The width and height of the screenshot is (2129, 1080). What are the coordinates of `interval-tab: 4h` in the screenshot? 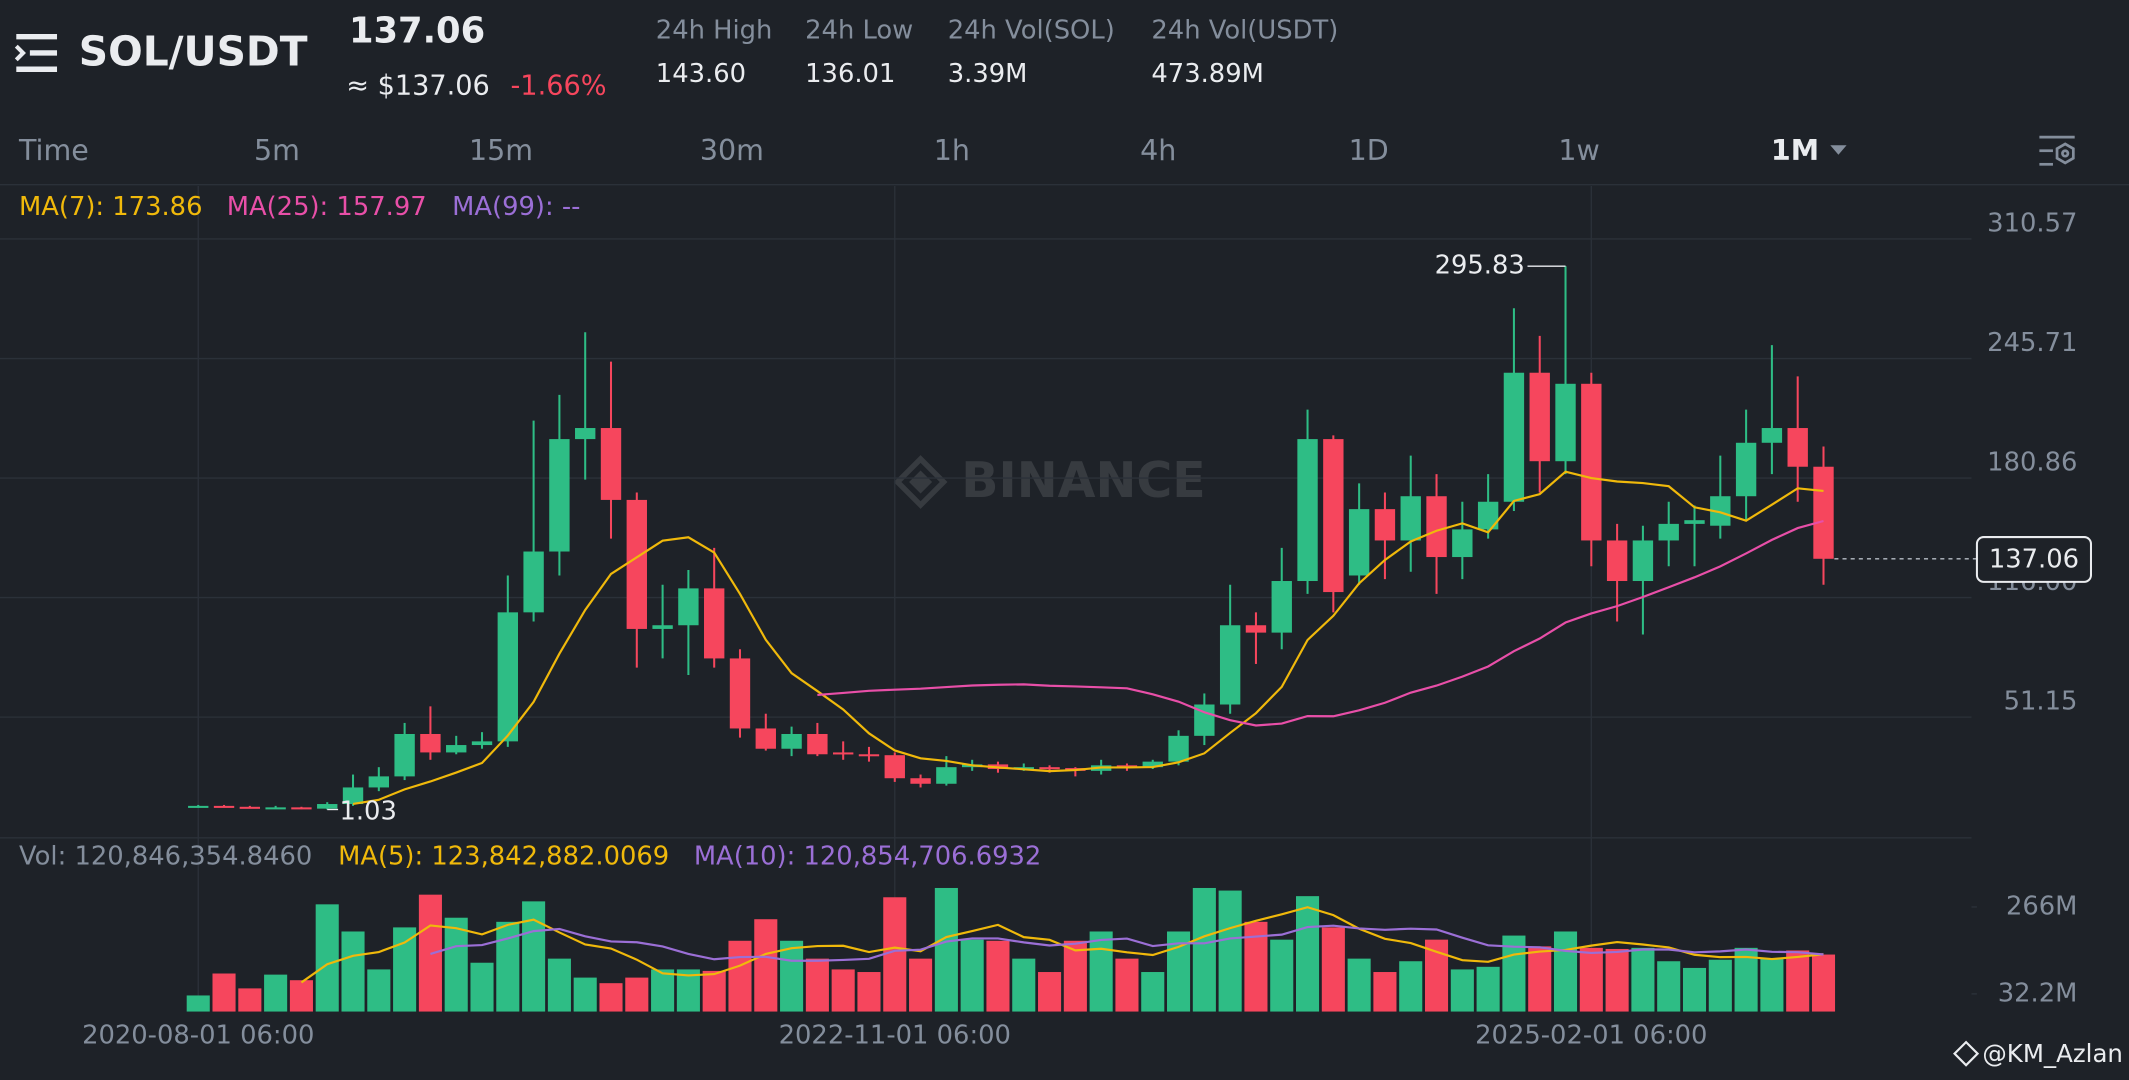 It's located at (1158, 150).